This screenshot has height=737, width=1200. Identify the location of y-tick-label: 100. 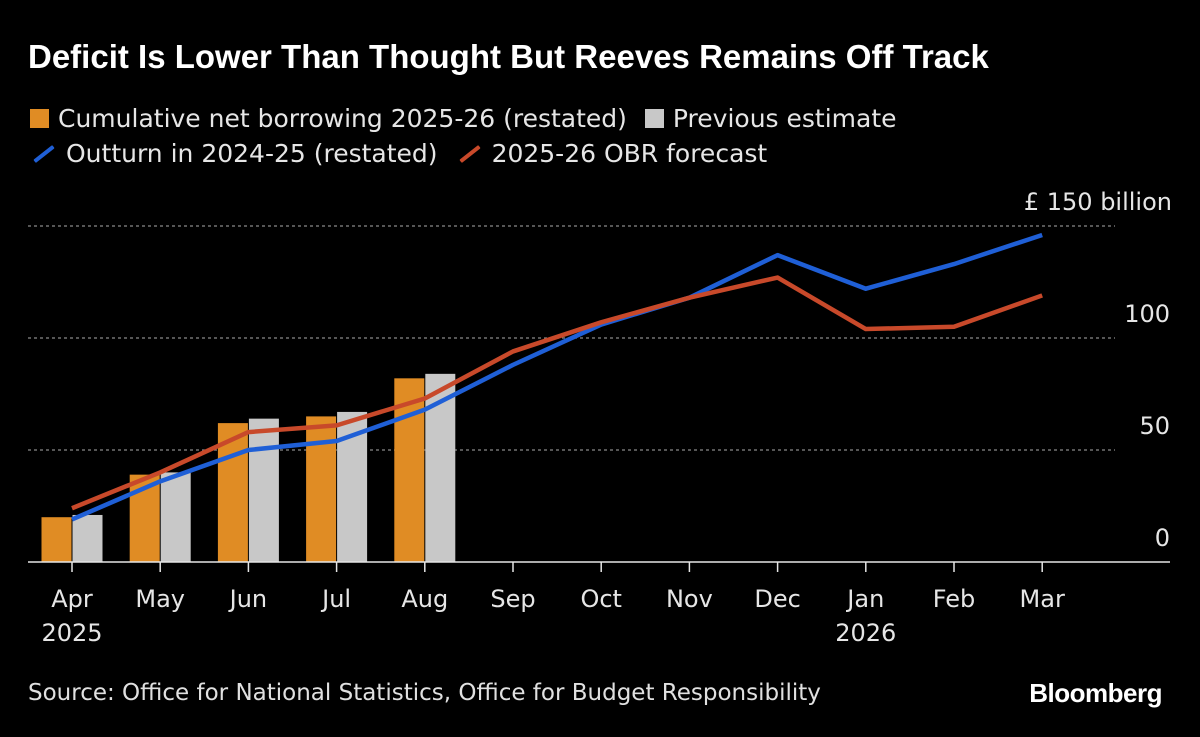
(1147, 314).